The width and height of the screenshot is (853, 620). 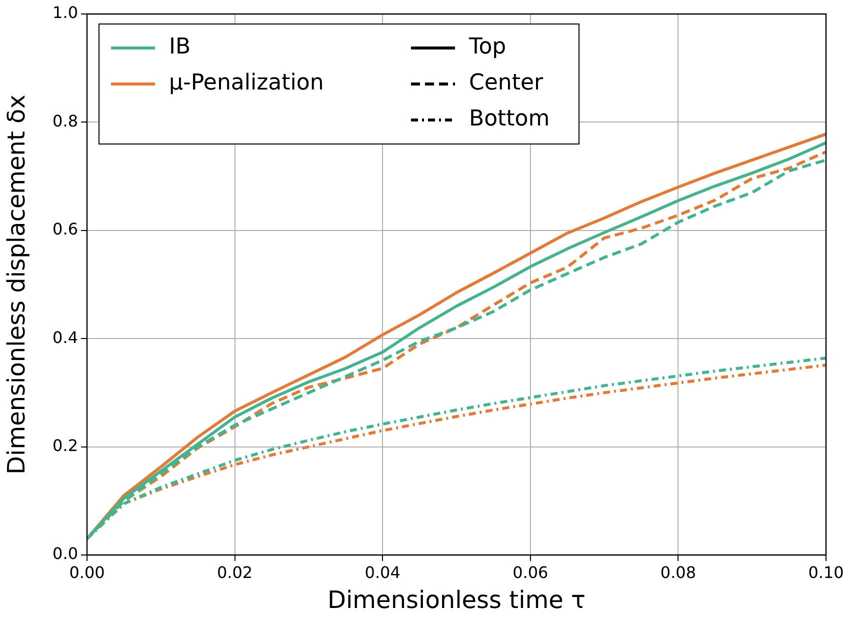 I want to click on x-tick-label: 0.02, so click(x=234, y=572).